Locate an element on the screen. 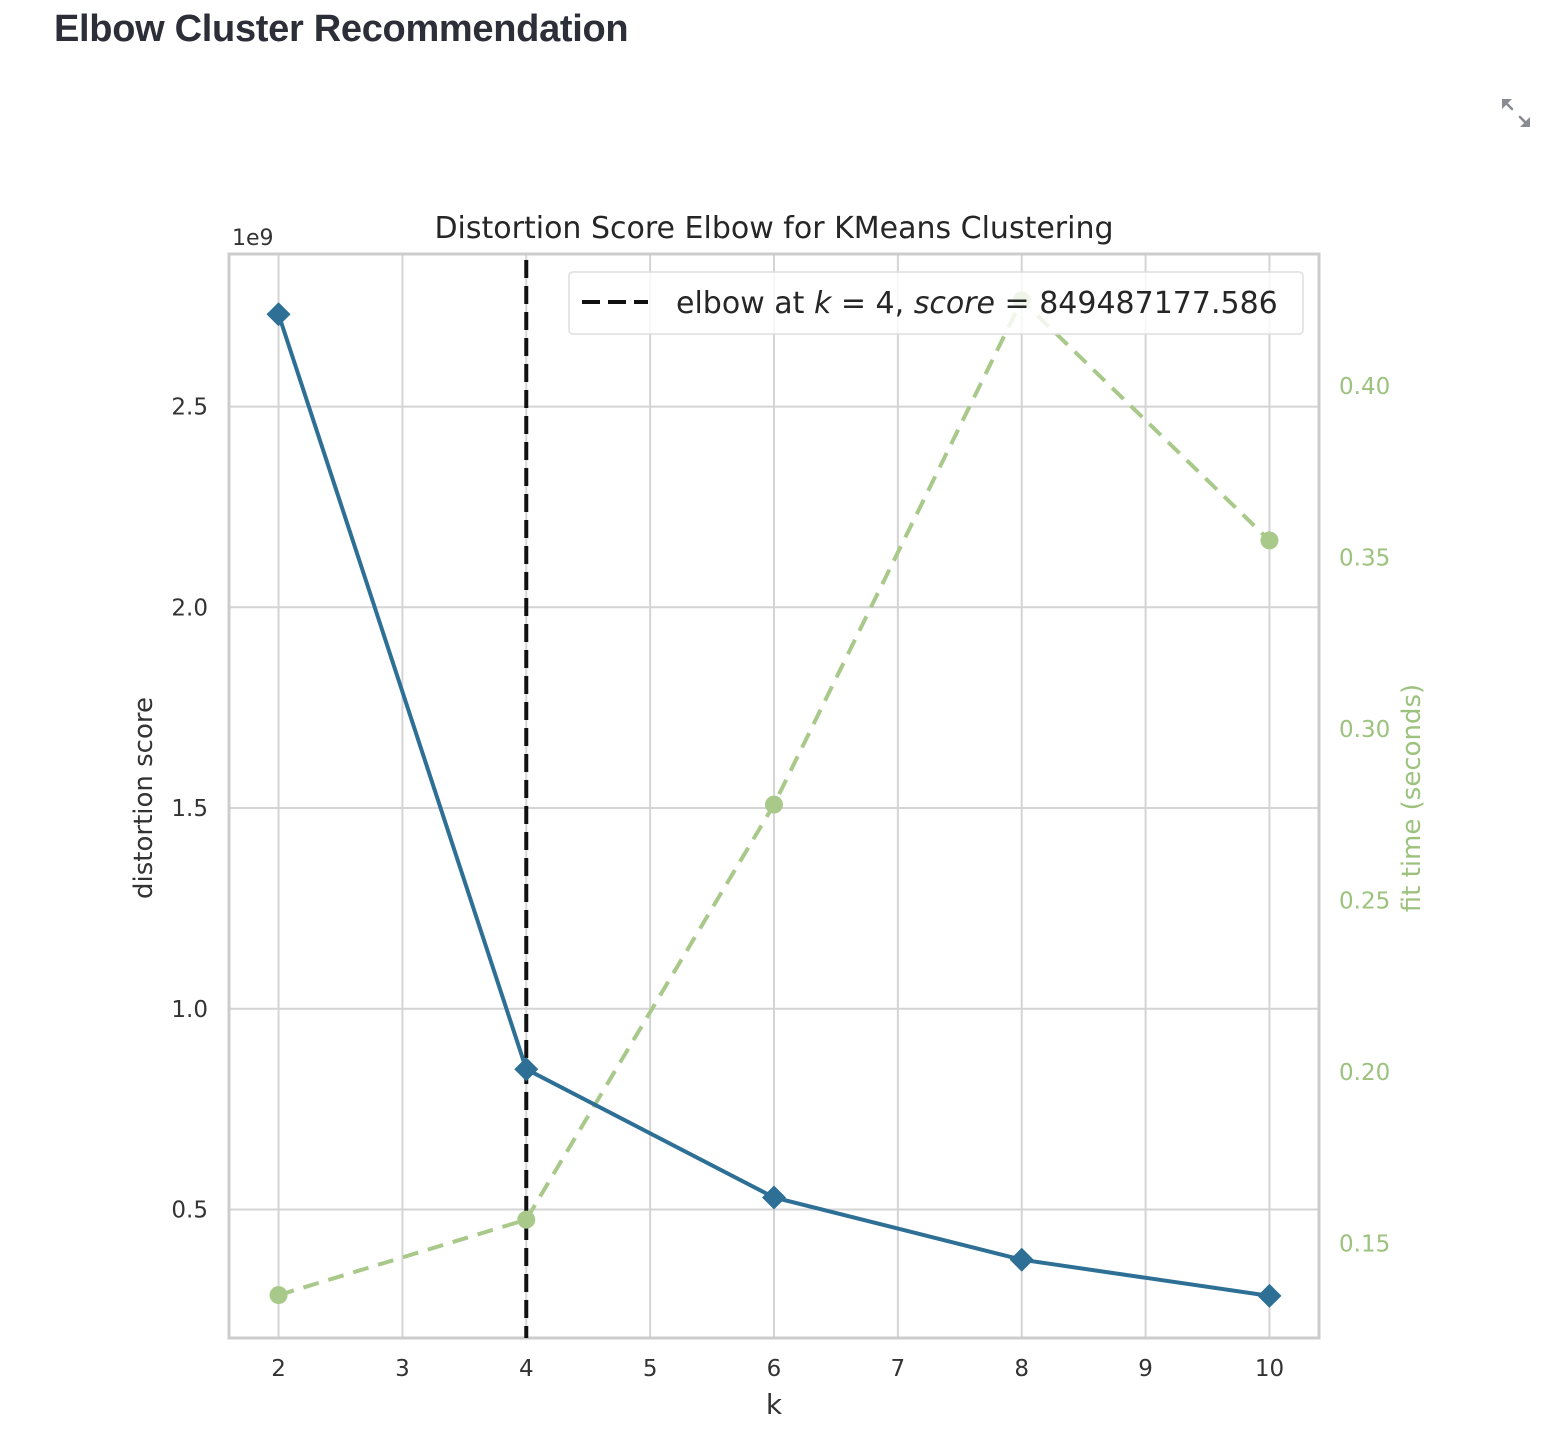 The image size is (1554, 1436). y2-tick-label: 0.35 is located at coordinates (1364, 559).